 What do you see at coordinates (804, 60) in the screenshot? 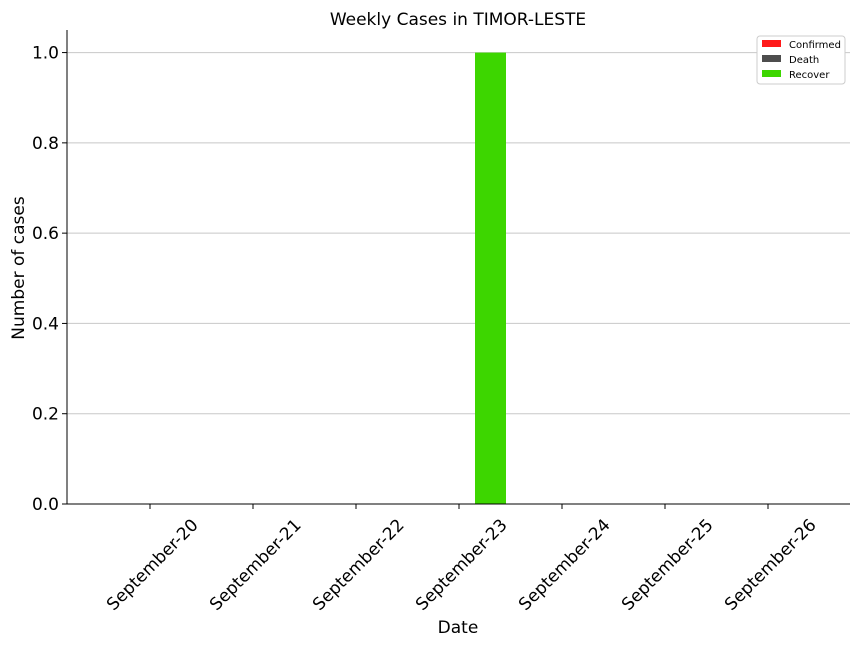
I see `legend-entry: Death` at bounding box center [804, 60].